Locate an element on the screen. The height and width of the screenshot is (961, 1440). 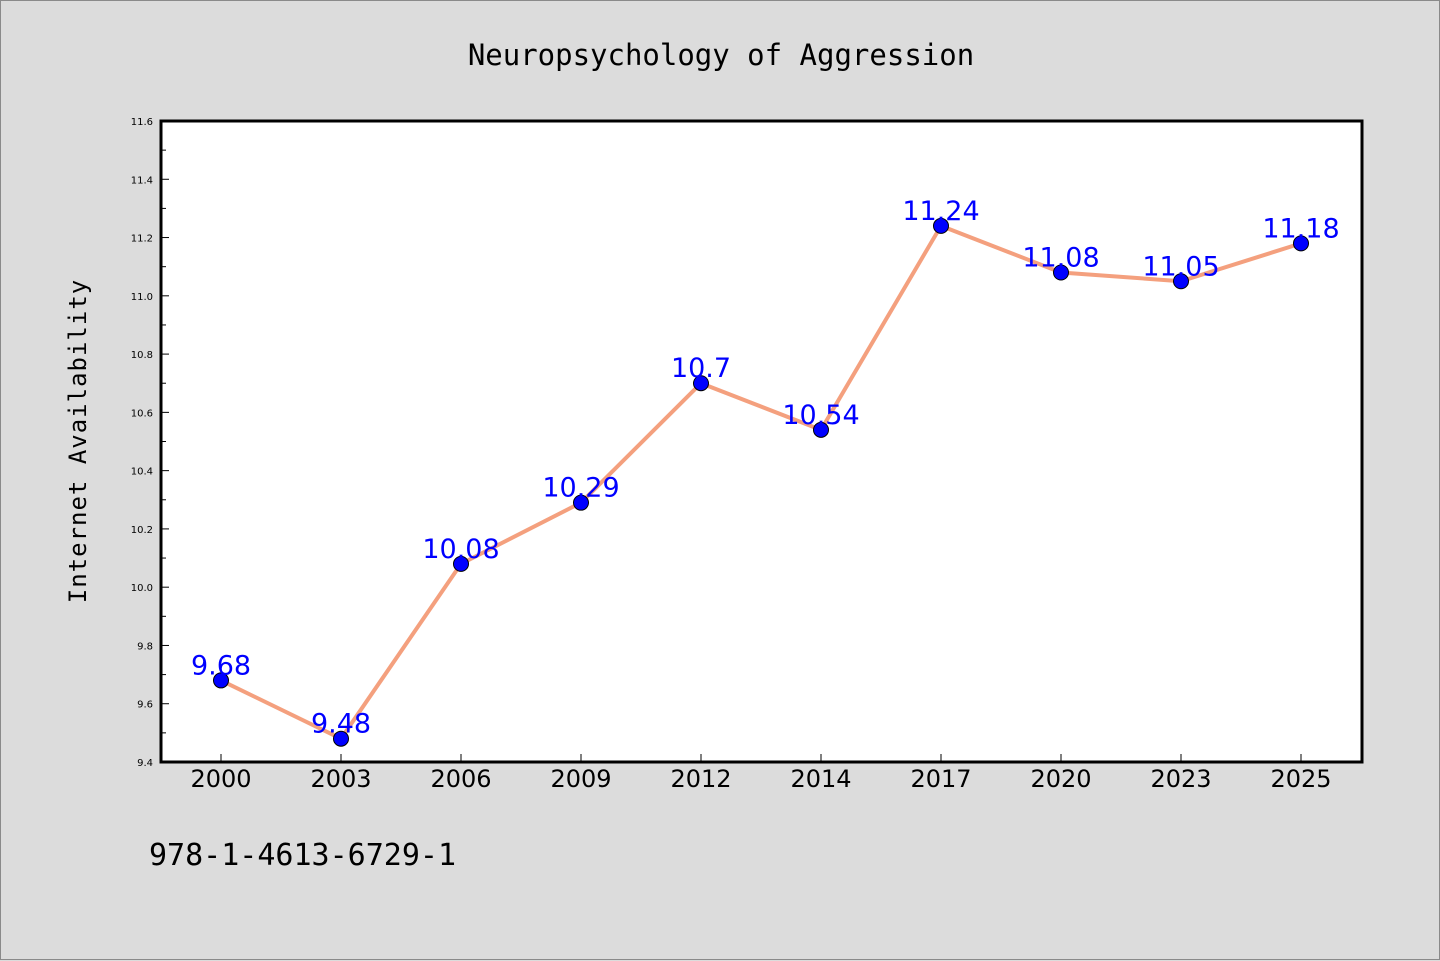
data-label: 11.08 is located at coordinates (1060, 258).